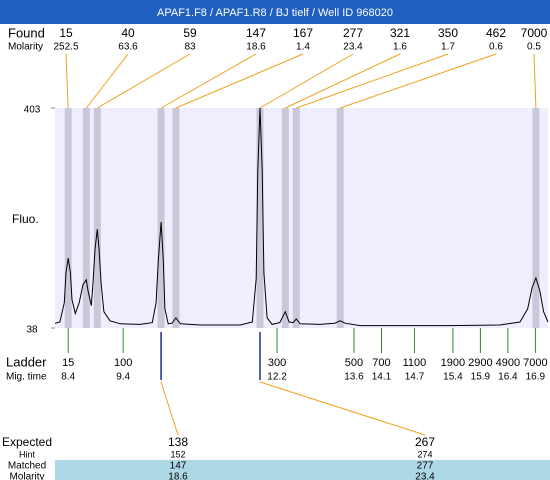 This screenshot has width=550, height=480. What do you see at coordinates (32, 110) in the screenshot?
I see `y-tick-label: 403` at bounding box center [32, 110].